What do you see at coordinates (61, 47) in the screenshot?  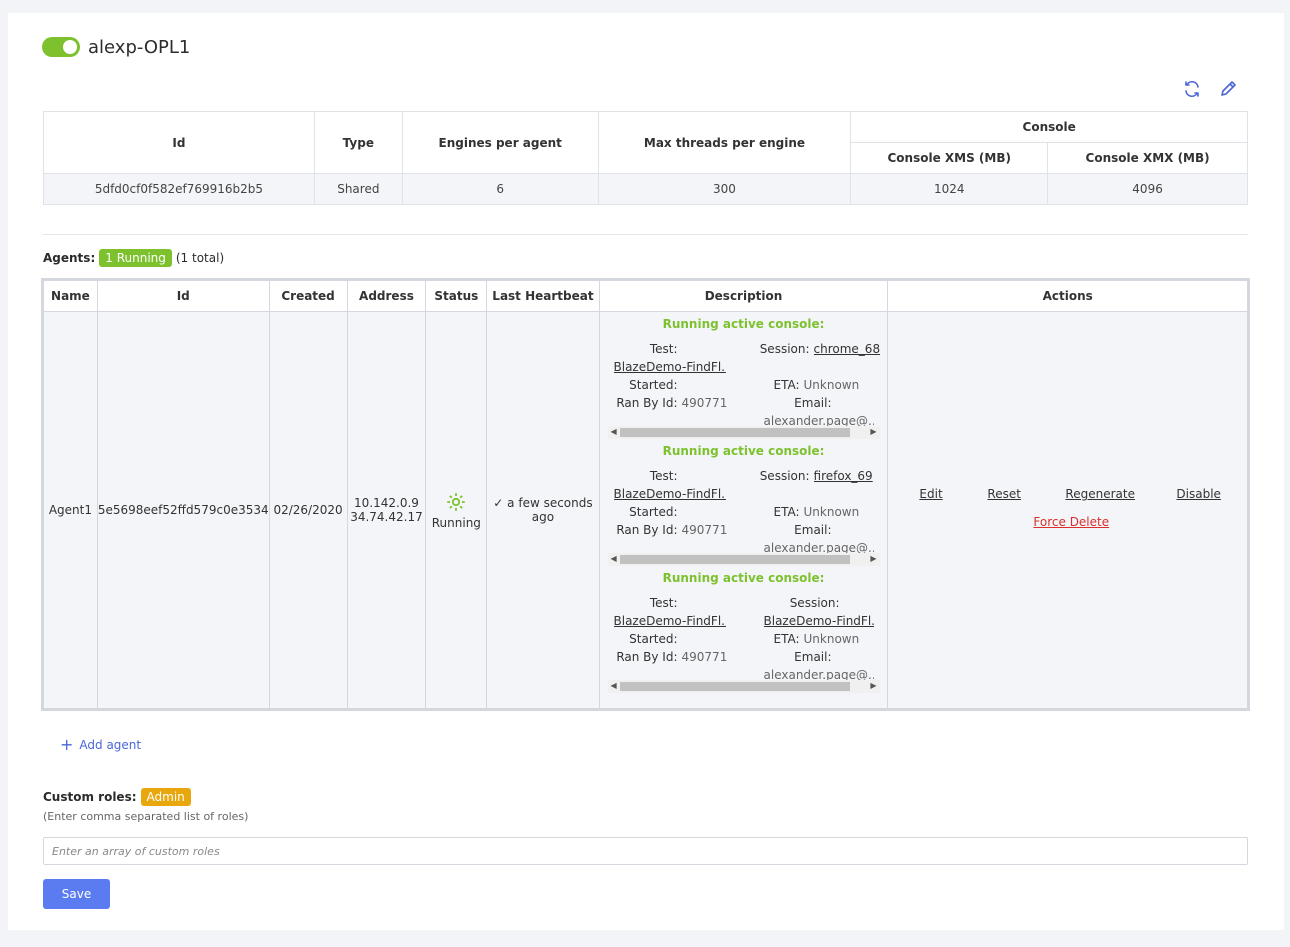 I see `enabled-toggle` at bounding box center [61, 47].